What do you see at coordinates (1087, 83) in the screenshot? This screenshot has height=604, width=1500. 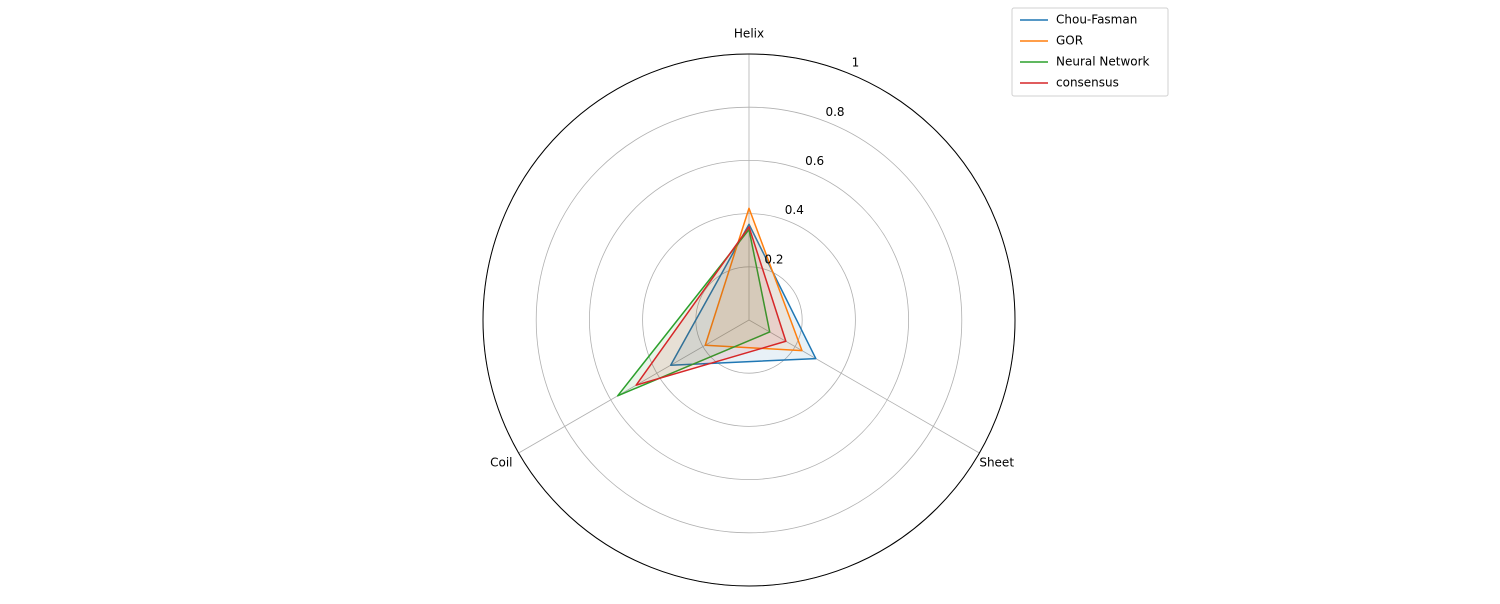 I see `legend-label: consensus` at bounding box center [1087, 83].